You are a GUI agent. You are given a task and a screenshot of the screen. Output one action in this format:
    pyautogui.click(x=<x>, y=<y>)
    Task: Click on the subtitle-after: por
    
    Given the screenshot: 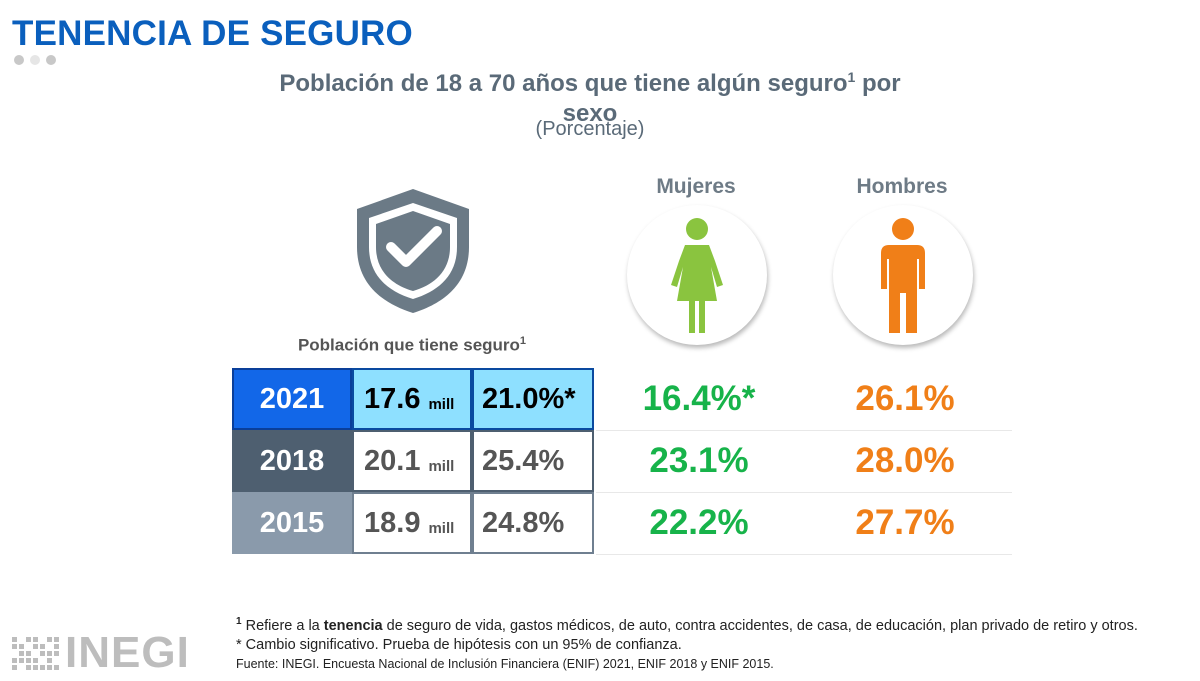 What is the action you would take?
    pyautogui.click(x=878, y=83)
    